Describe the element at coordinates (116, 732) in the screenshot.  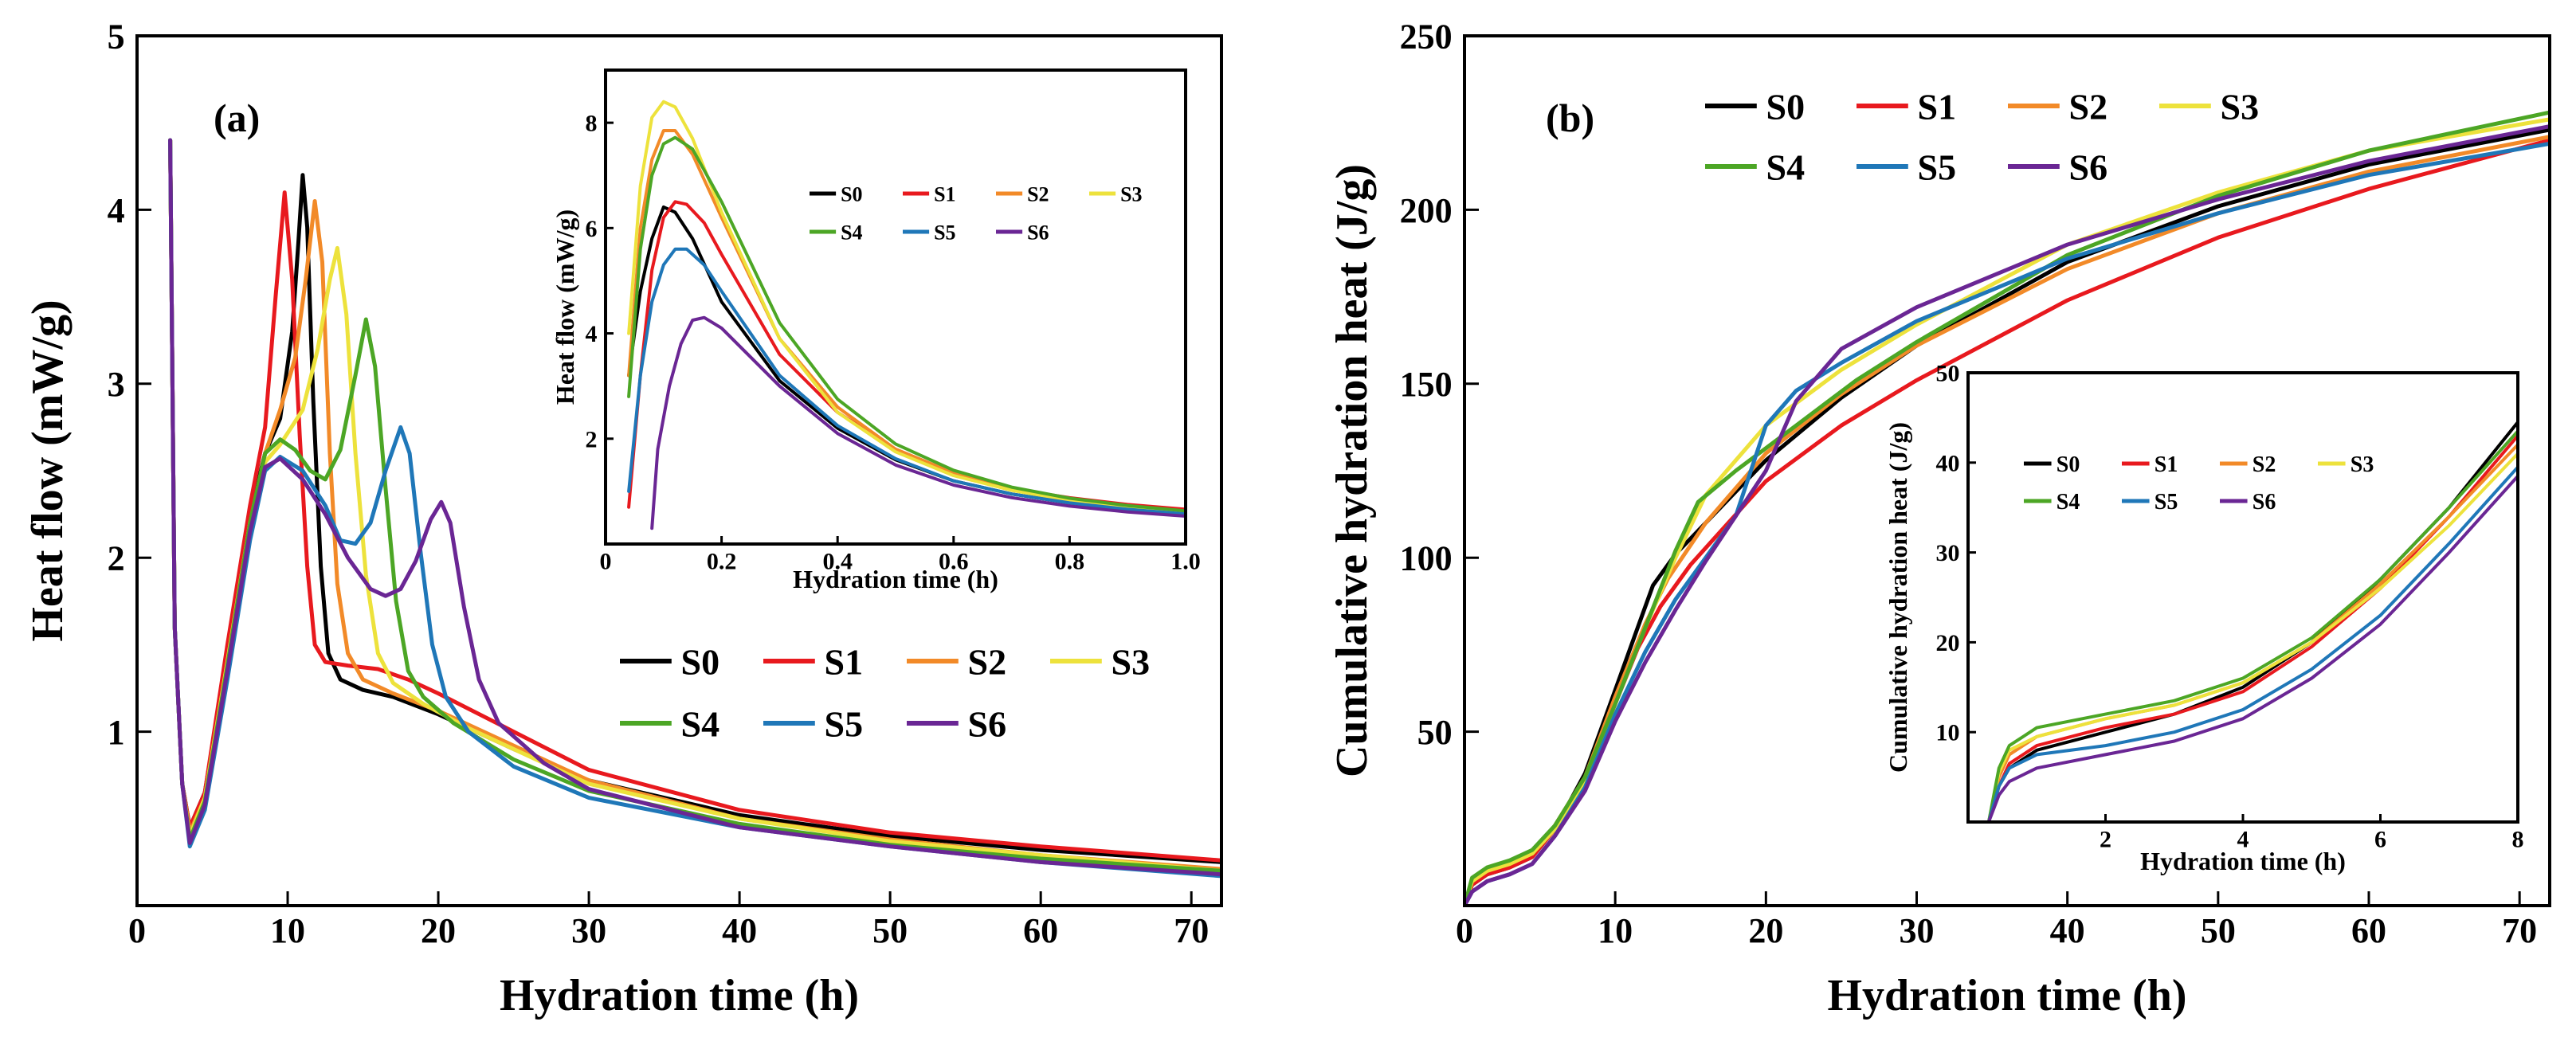
I see `y-tick-label: 1` at that location.